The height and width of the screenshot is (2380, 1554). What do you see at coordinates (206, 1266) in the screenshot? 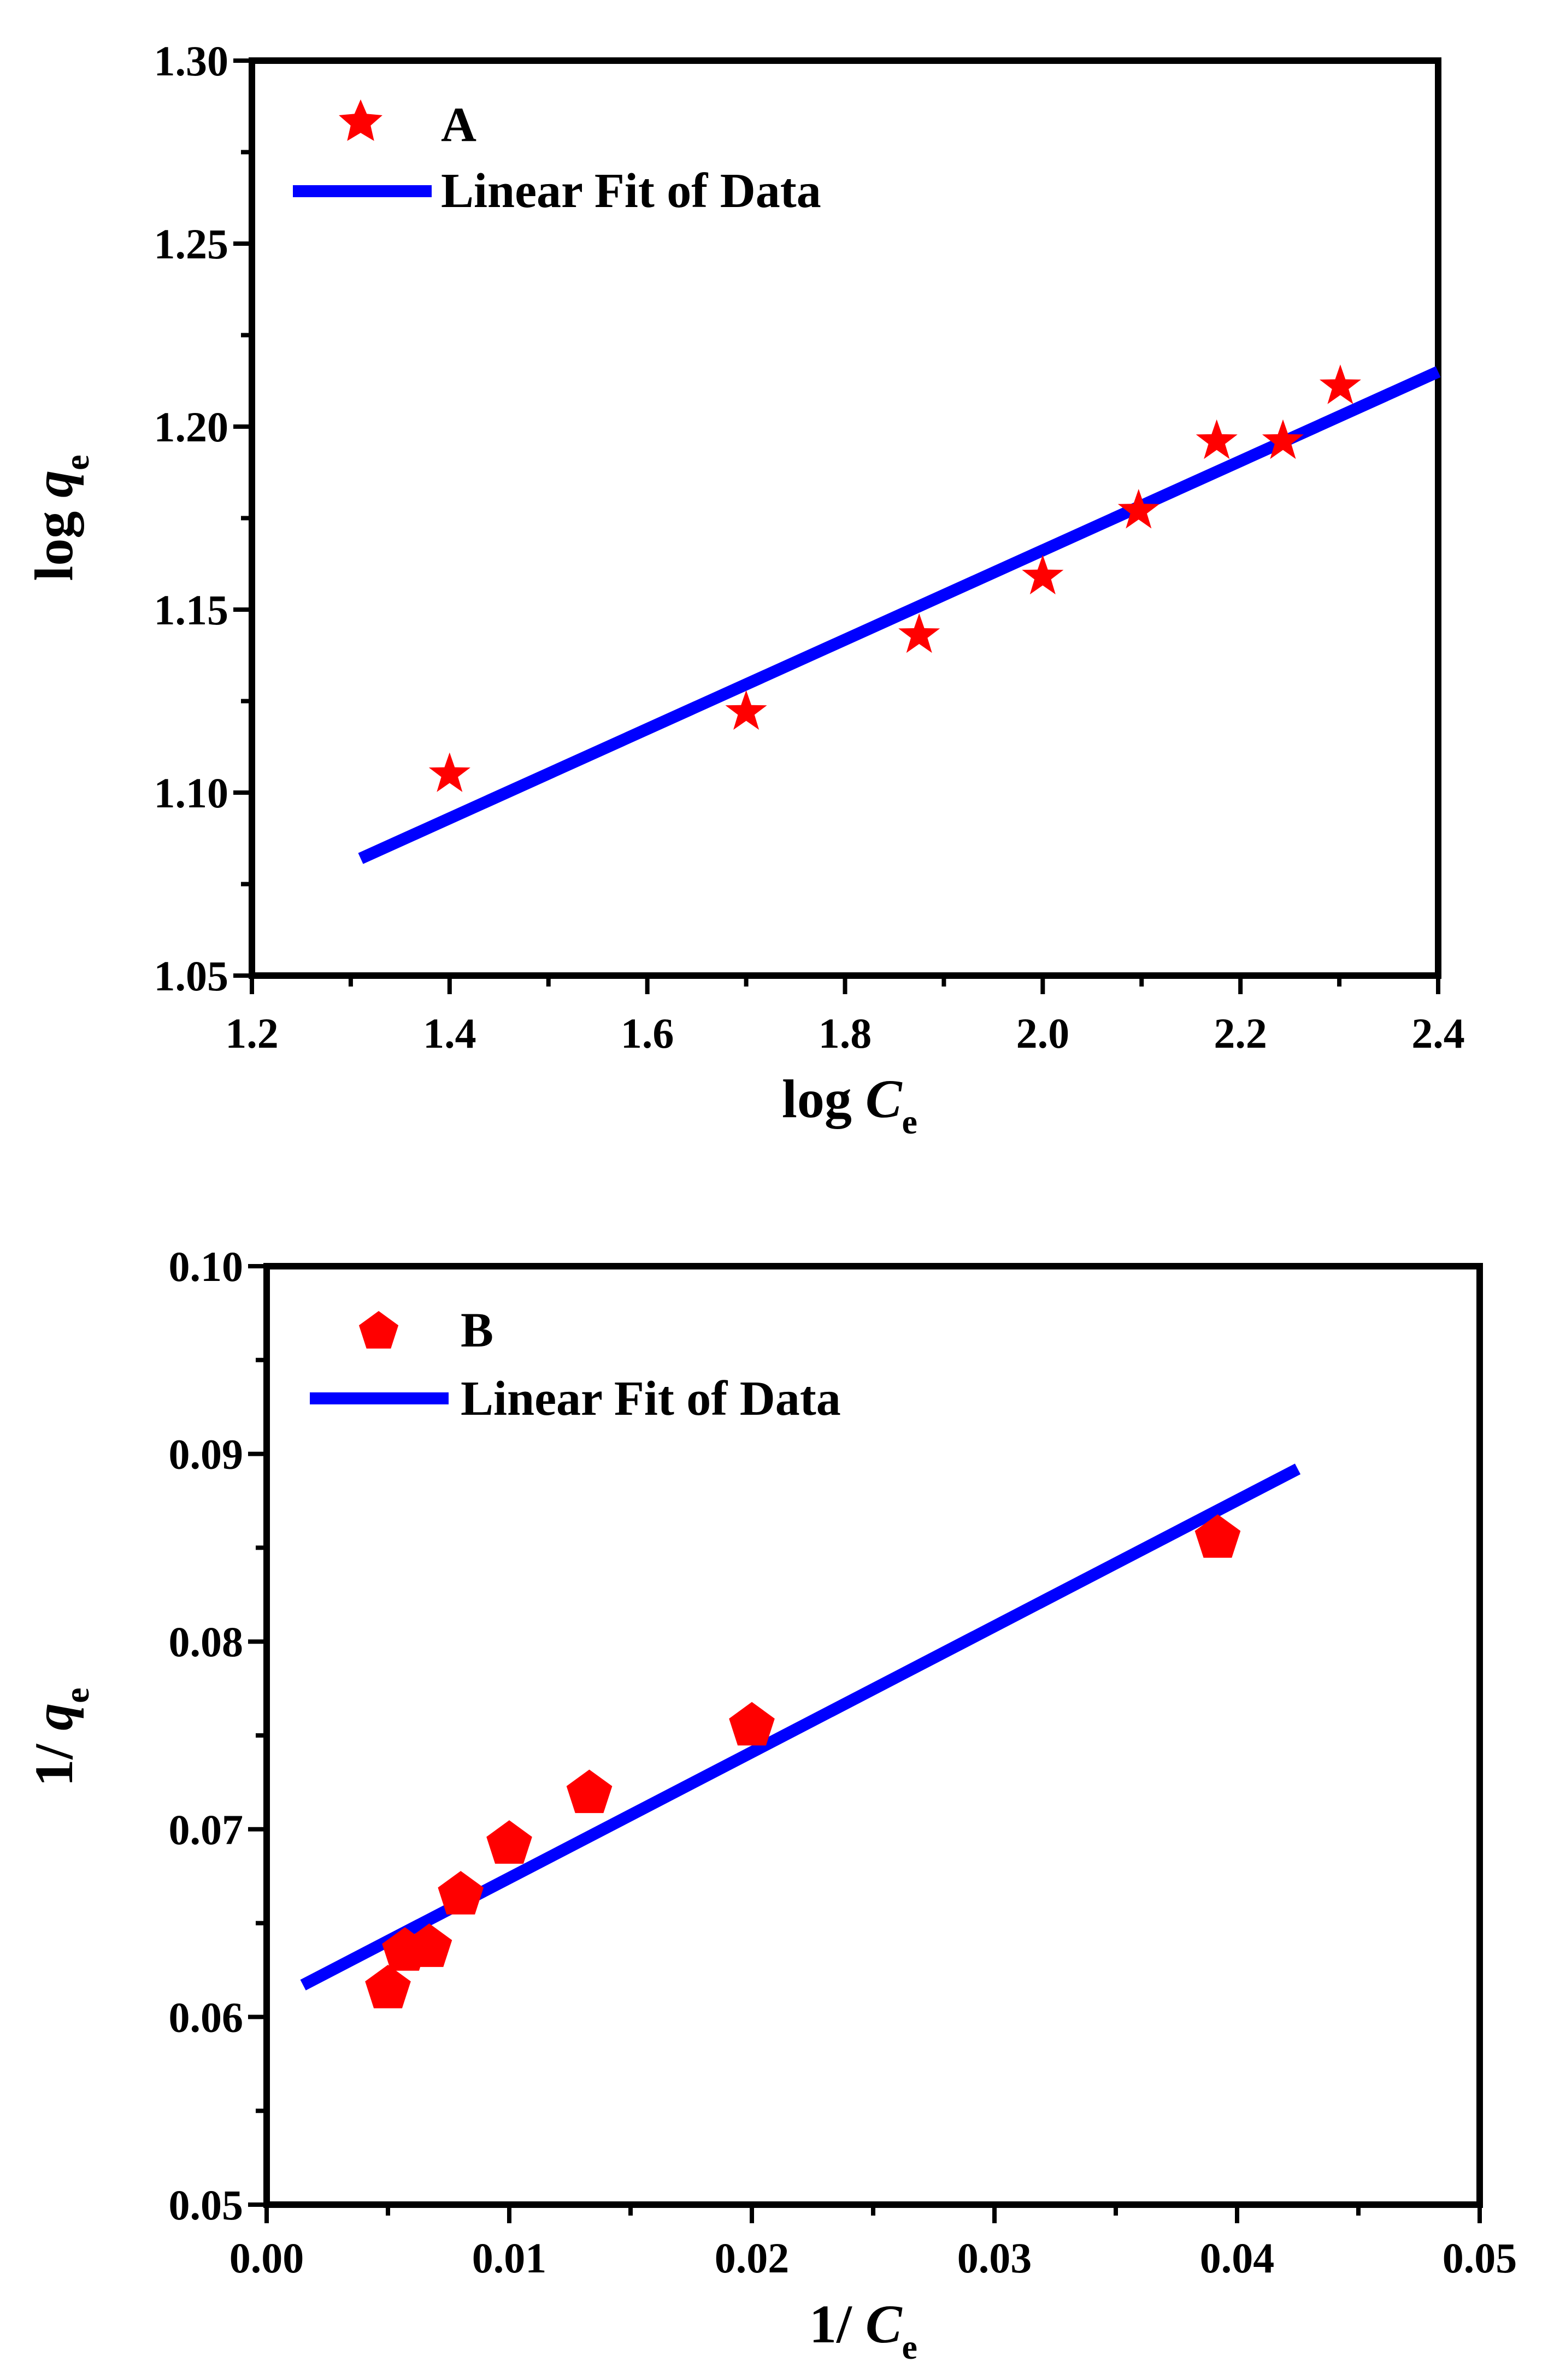
I see `panel-b-y-tick-label: 0.10` at bounding box center [206, 1266].